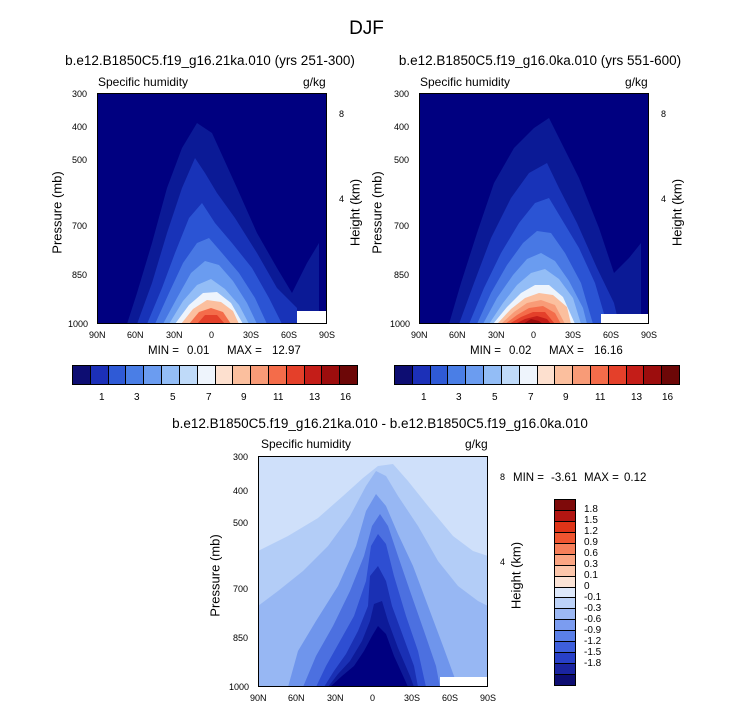 The height and width of the screenshot is (712, 733). Describe the element at coordinates (366, 28) in the screenshot. I see `main-title: DJF` at that location.